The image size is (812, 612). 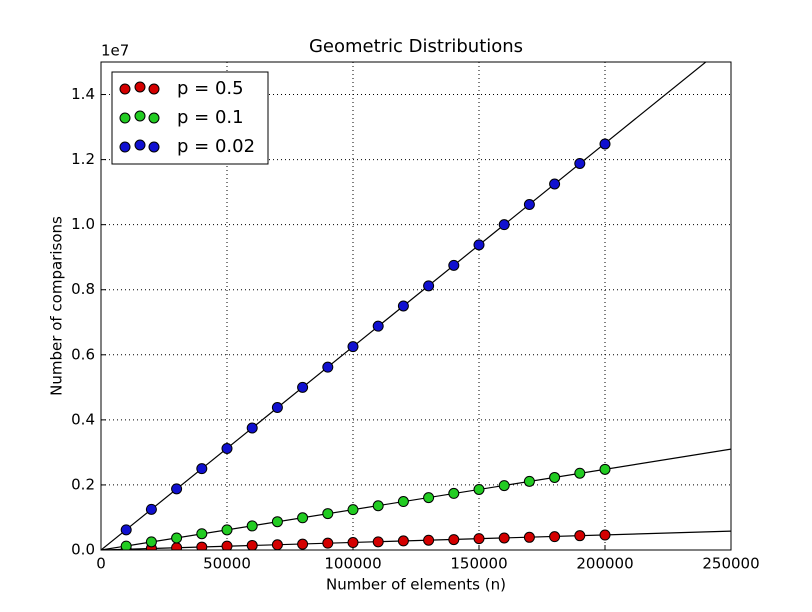 I want to click on x-tick-label: 50000, so click(x=227, y=564).